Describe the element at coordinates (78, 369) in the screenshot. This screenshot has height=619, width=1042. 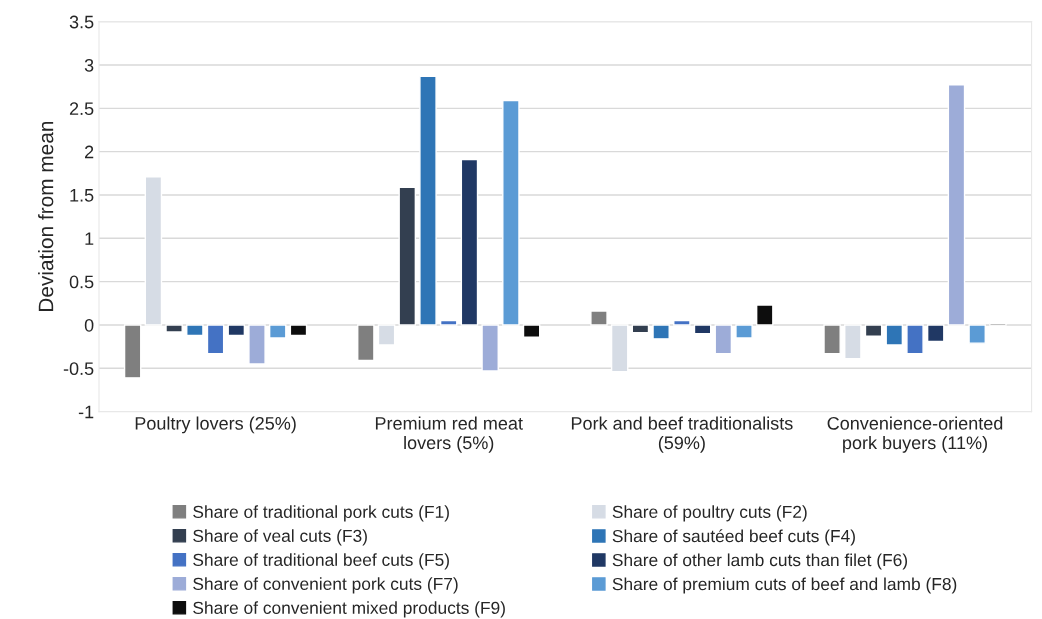
I see `y-tick-label: -0.5` at that location.